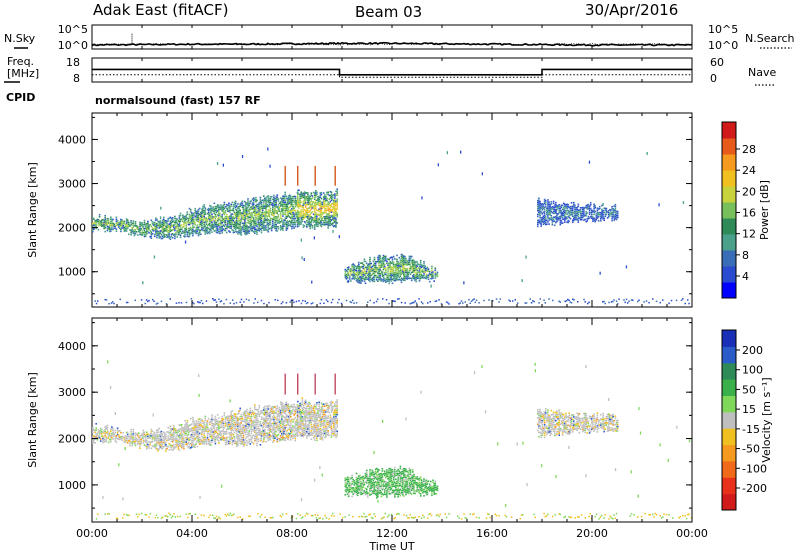  Describe the element at coordinates (562, 213) in the screenshot. I see `sparse-cell` at that location.